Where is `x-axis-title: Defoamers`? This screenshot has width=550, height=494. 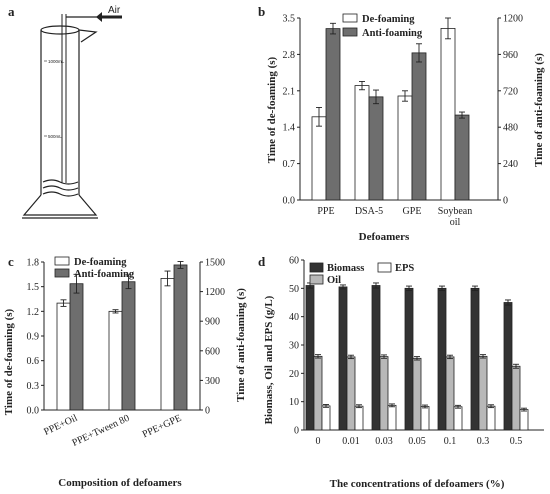
x-axis-title: Defoamers is located at coordinates (384, 237).